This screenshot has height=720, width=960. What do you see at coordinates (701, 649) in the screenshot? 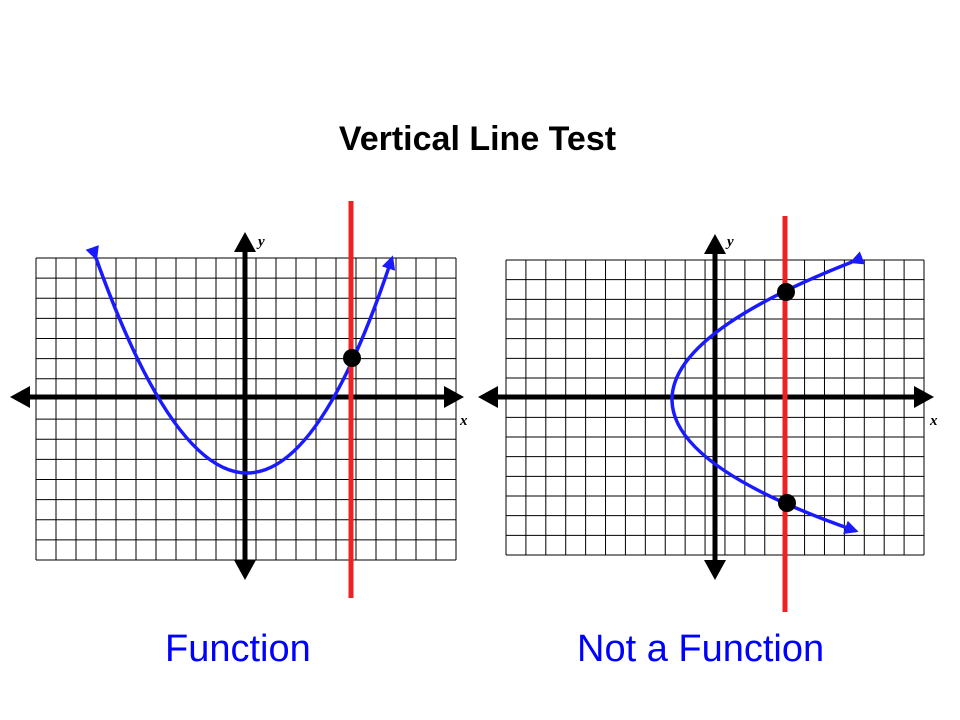
I see `not-a-function-caption: Not a Function` at bounding box center [701, 649].